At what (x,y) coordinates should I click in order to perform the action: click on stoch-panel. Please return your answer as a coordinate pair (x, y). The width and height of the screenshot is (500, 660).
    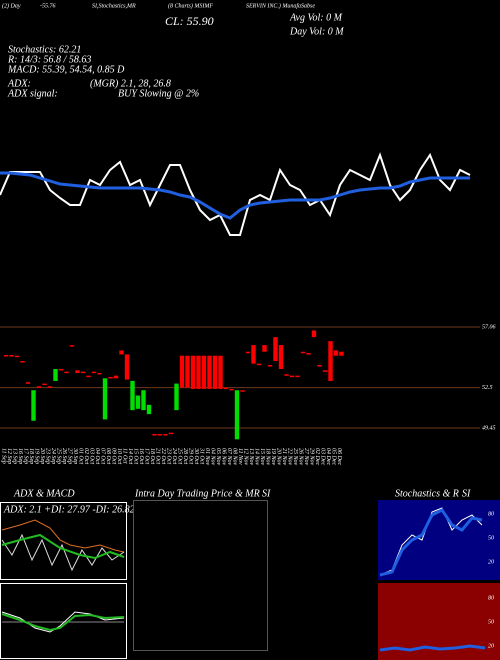
    Looking at the image, I should click on (439, 540).